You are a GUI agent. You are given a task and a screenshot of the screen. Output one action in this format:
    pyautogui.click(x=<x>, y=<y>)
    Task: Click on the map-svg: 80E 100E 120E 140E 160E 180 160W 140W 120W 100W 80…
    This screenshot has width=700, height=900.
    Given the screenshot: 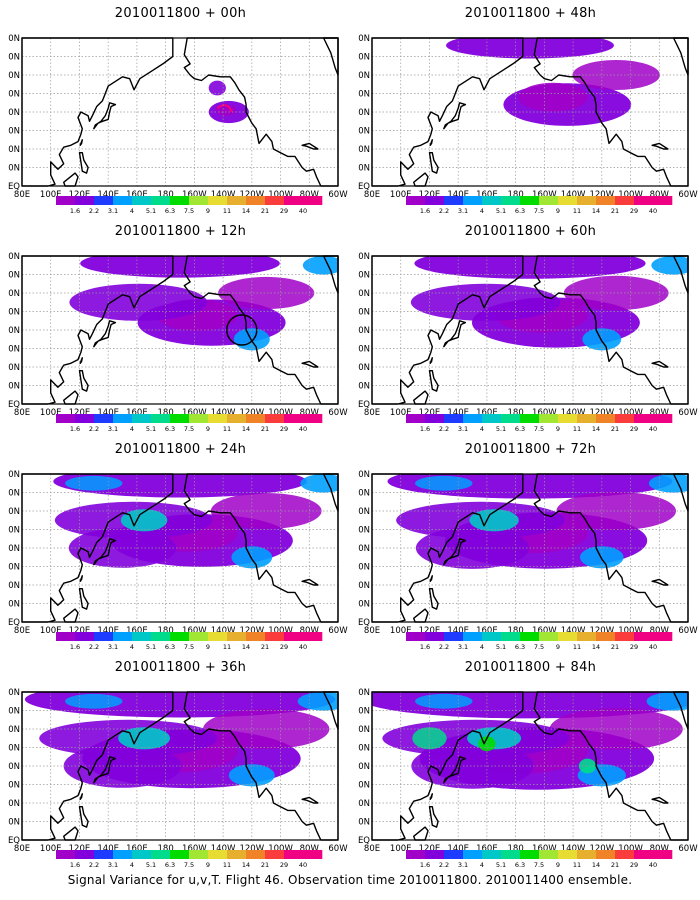 What is the action you would take?
    pyautogui.click(x=178, y=560)
    